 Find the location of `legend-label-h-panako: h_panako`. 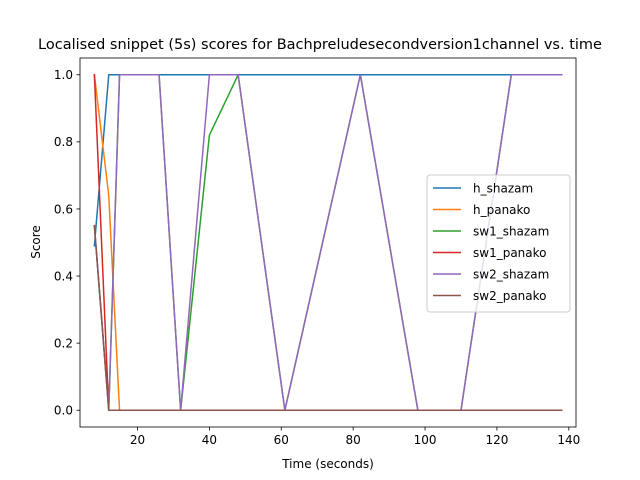

legend-label-h-panako: h_panako is located at coordinates (501, 210).